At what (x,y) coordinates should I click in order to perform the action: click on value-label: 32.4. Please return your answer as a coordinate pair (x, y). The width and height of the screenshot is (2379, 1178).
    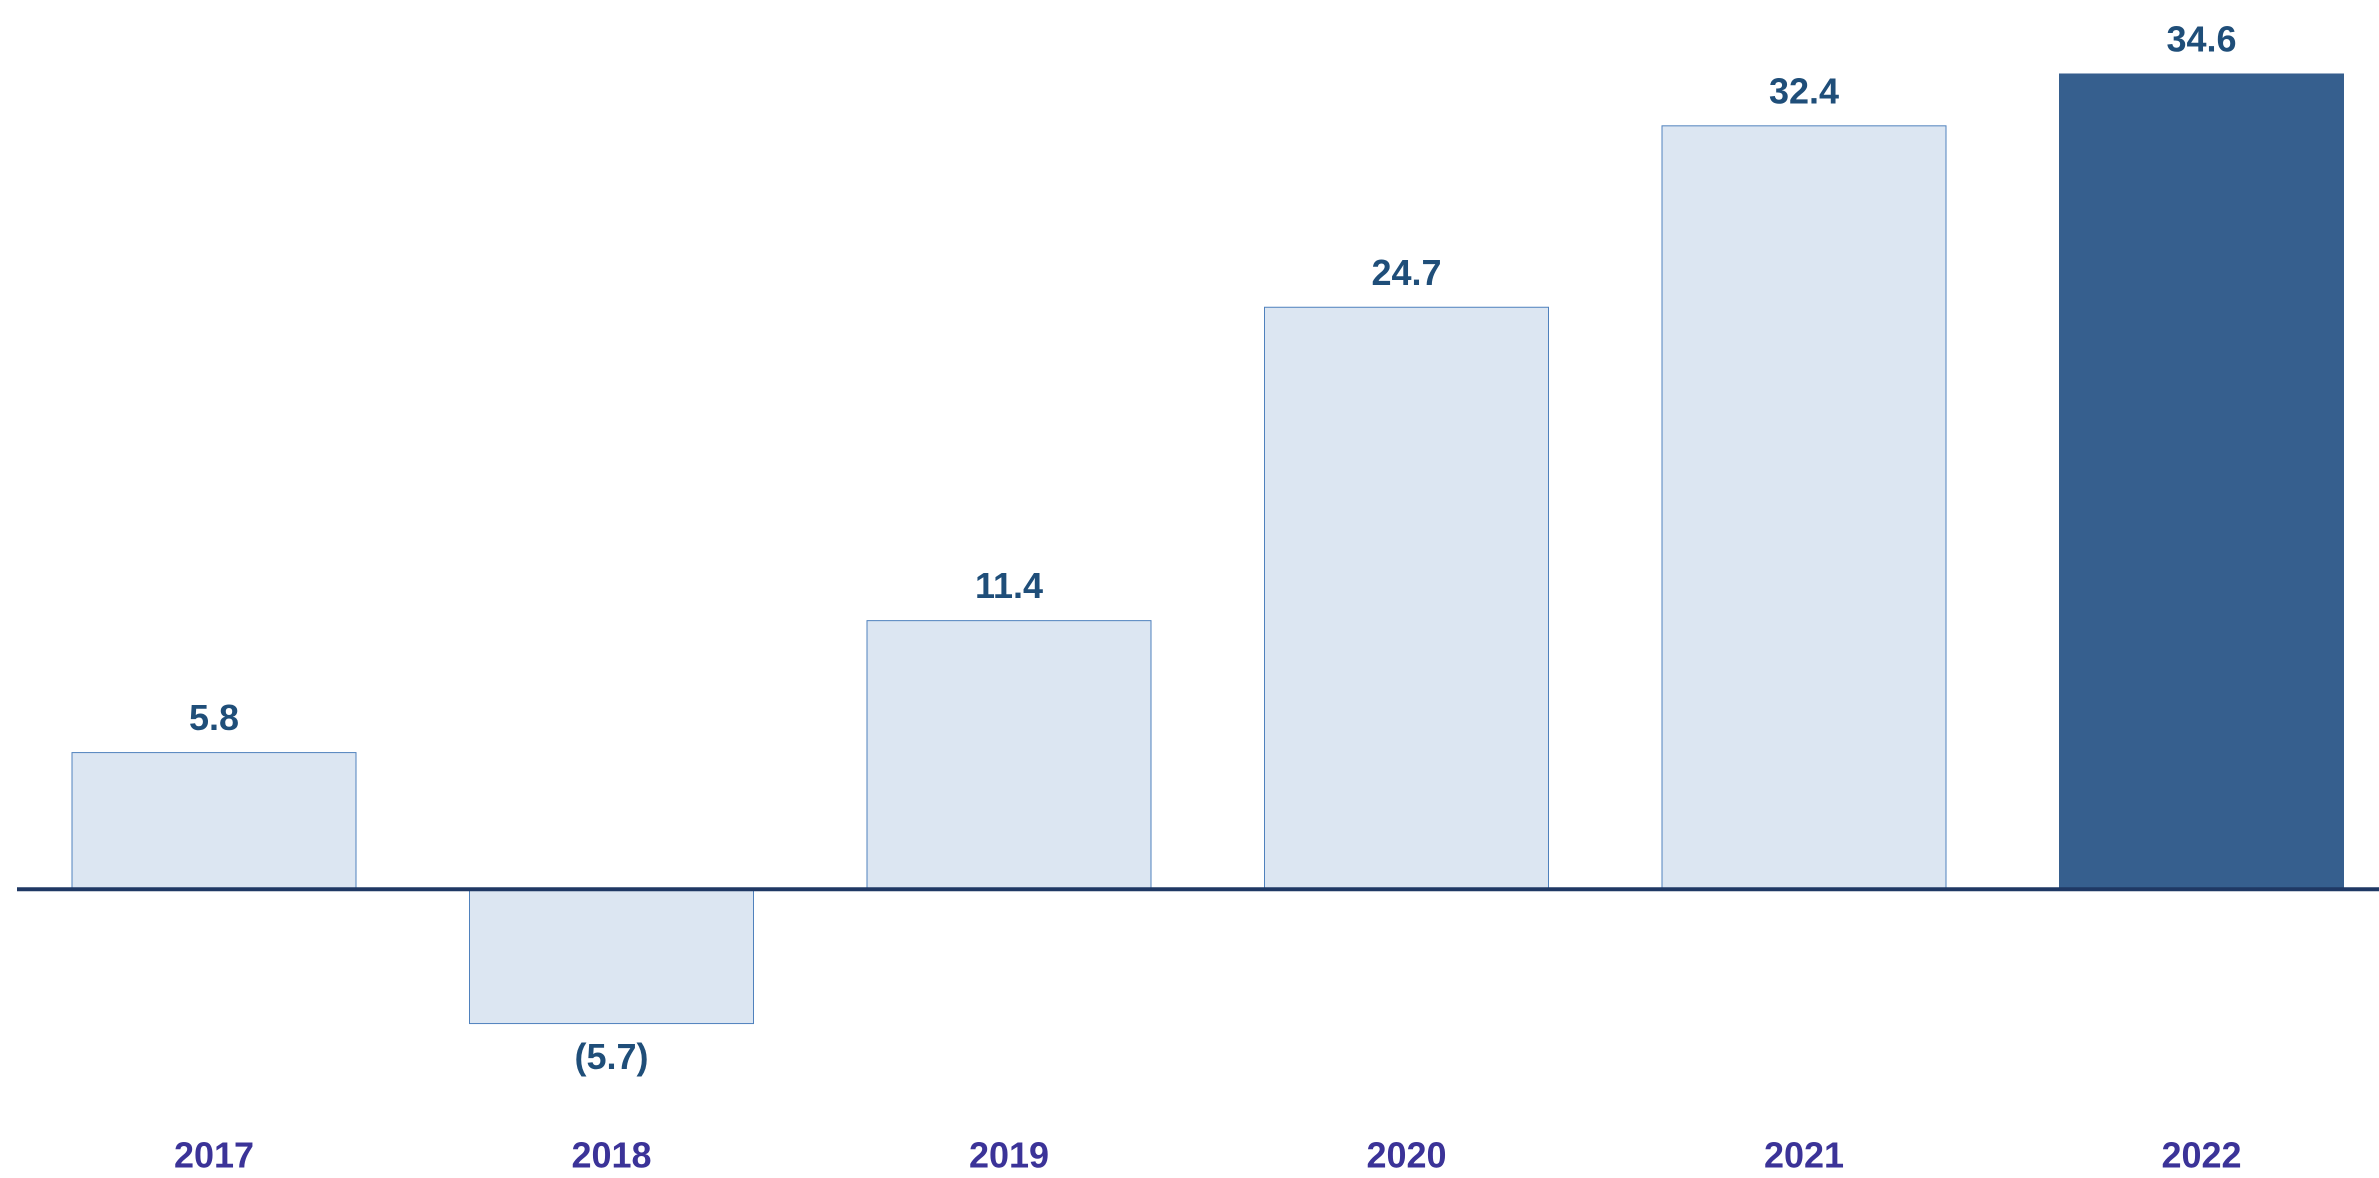
    Looking at the image, I should click on (1804, 90).